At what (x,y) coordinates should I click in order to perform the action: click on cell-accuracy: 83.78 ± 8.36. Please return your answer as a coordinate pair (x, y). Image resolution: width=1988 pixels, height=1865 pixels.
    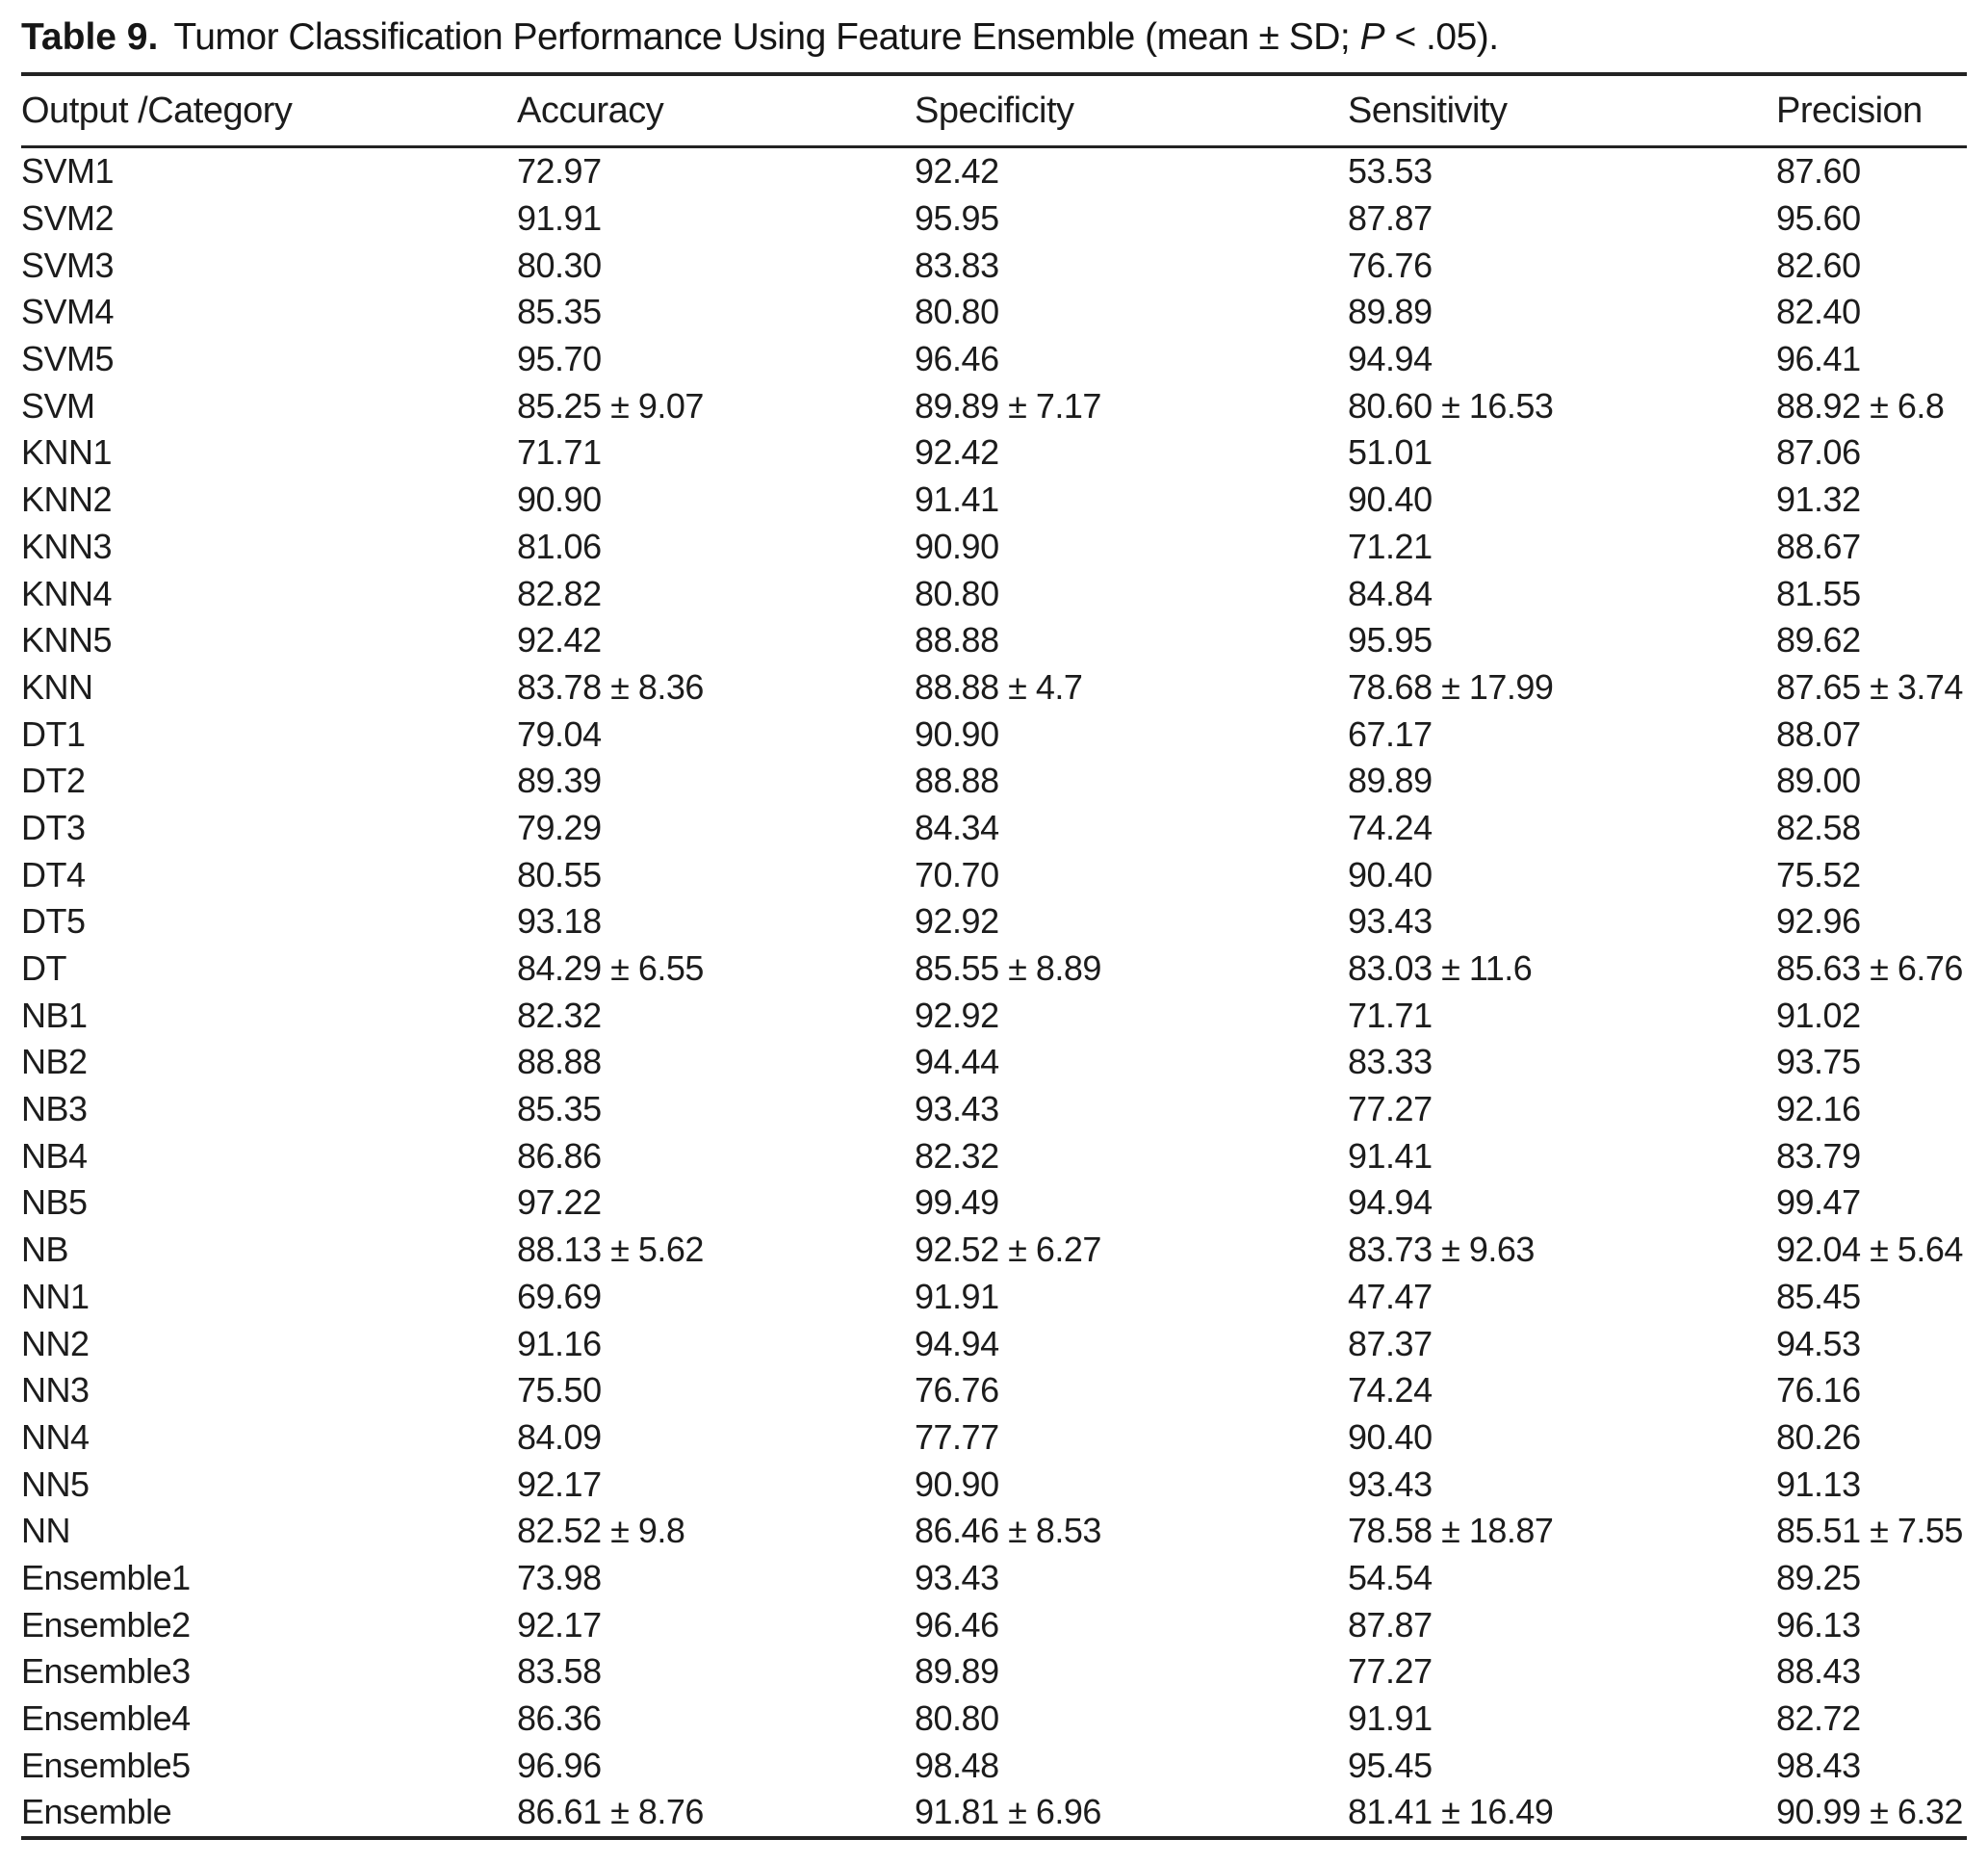
    Looking at the image, I should click on (611, 686).